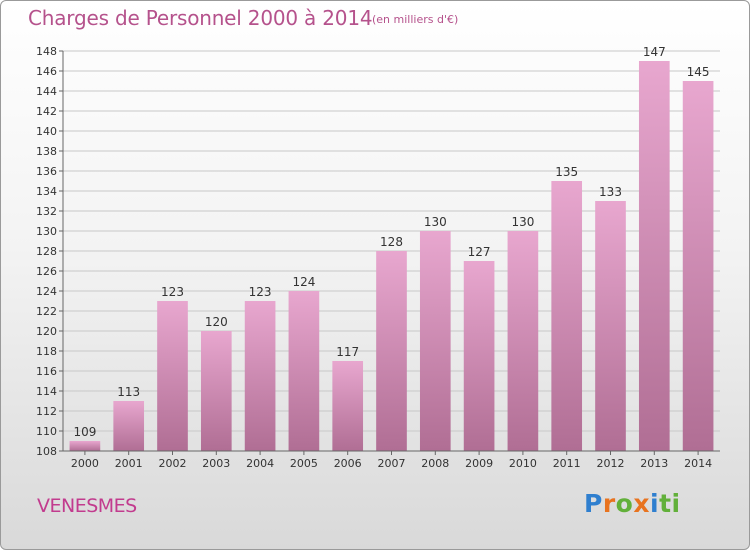 The height and width of the screenshot is (550, 750). I want to click on x-tick-label: 2010, so click(523, 463).